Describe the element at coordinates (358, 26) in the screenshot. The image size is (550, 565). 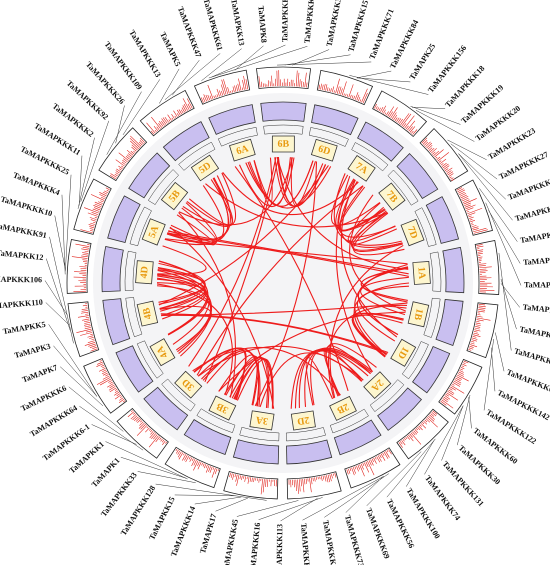
I see `gene-label: TaMAPKKK15` at that location.